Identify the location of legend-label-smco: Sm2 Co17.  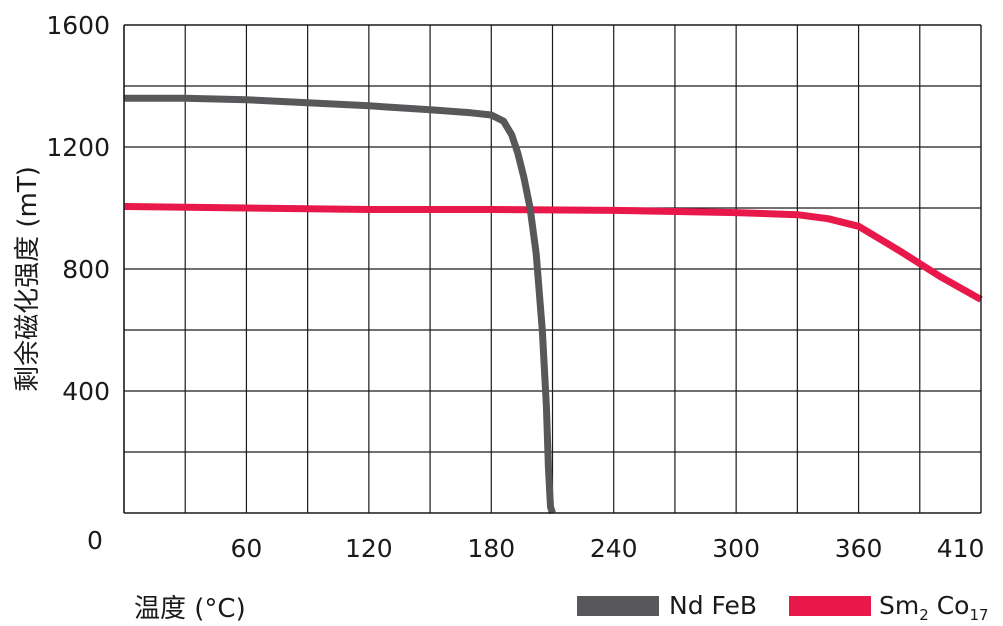
(934, 607).